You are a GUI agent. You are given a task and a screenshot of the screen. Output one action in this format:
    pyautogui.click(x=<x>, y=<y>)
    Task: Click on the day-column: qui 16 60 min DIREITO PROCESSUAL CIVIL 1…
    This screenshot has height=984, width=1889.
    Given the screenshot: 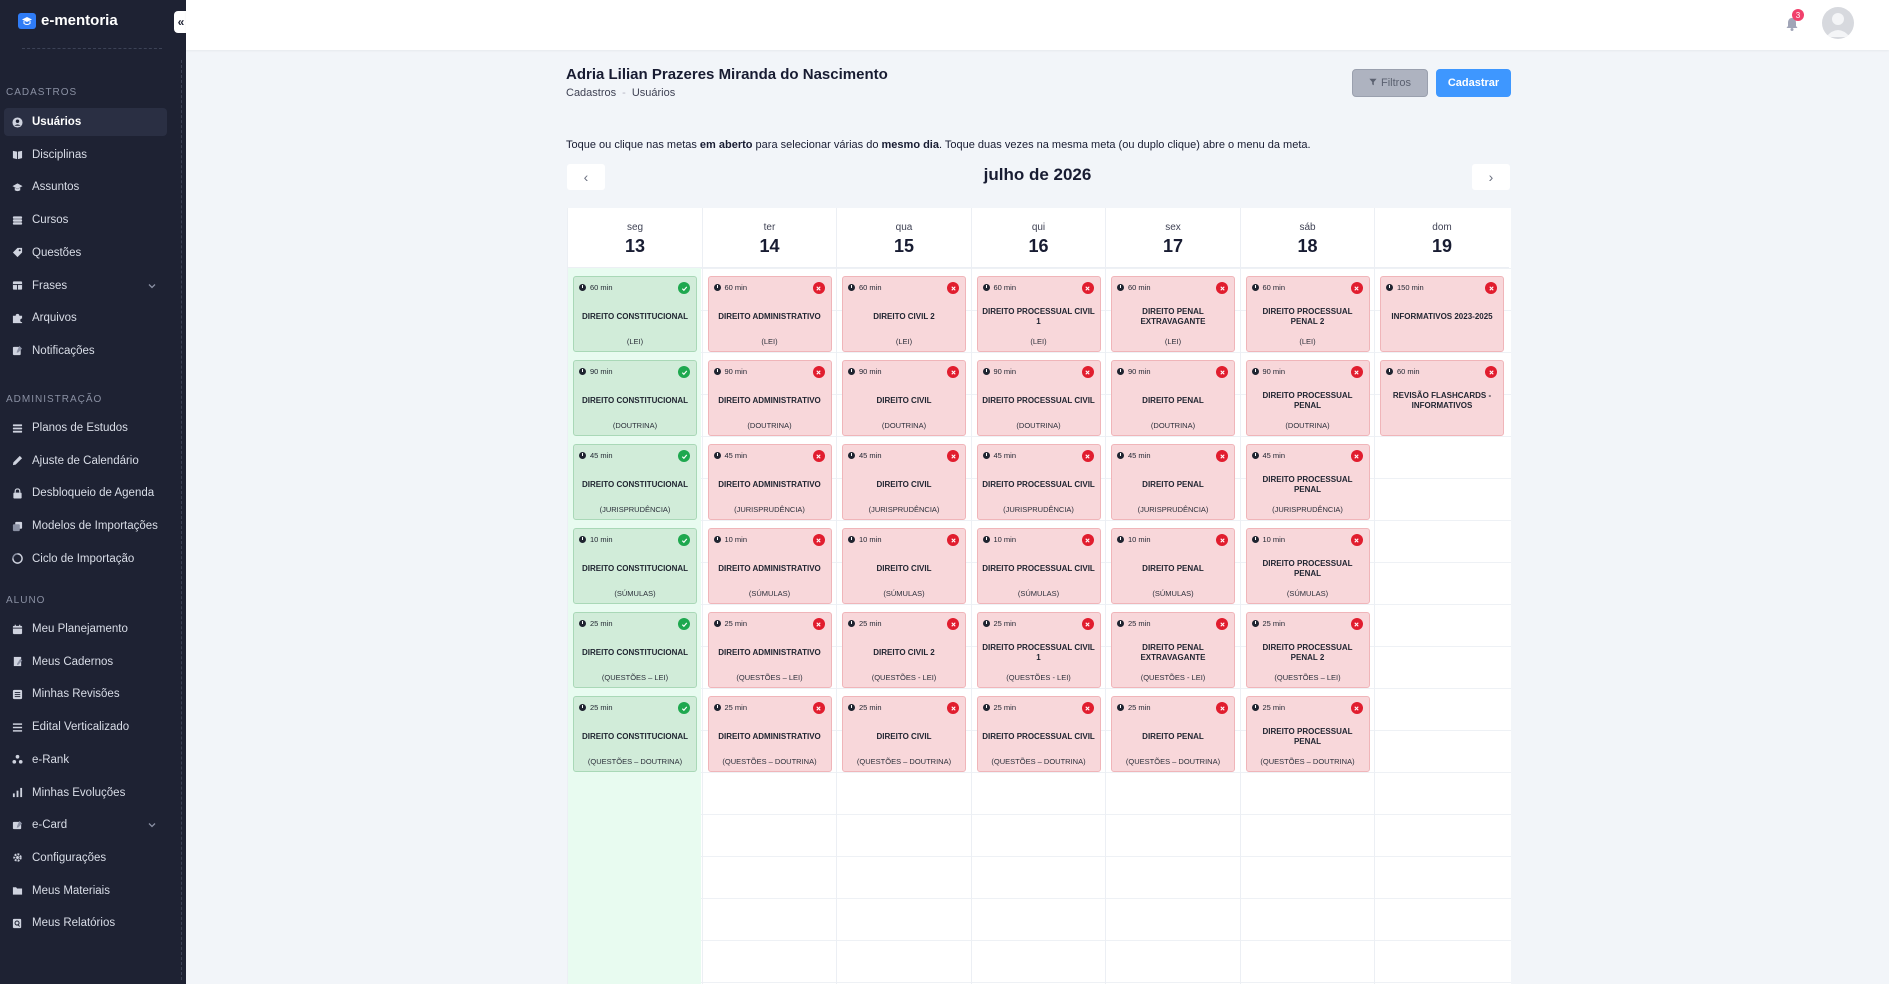 What is the action you would take?
    pyautogui.click(x=1038, y=596)
    